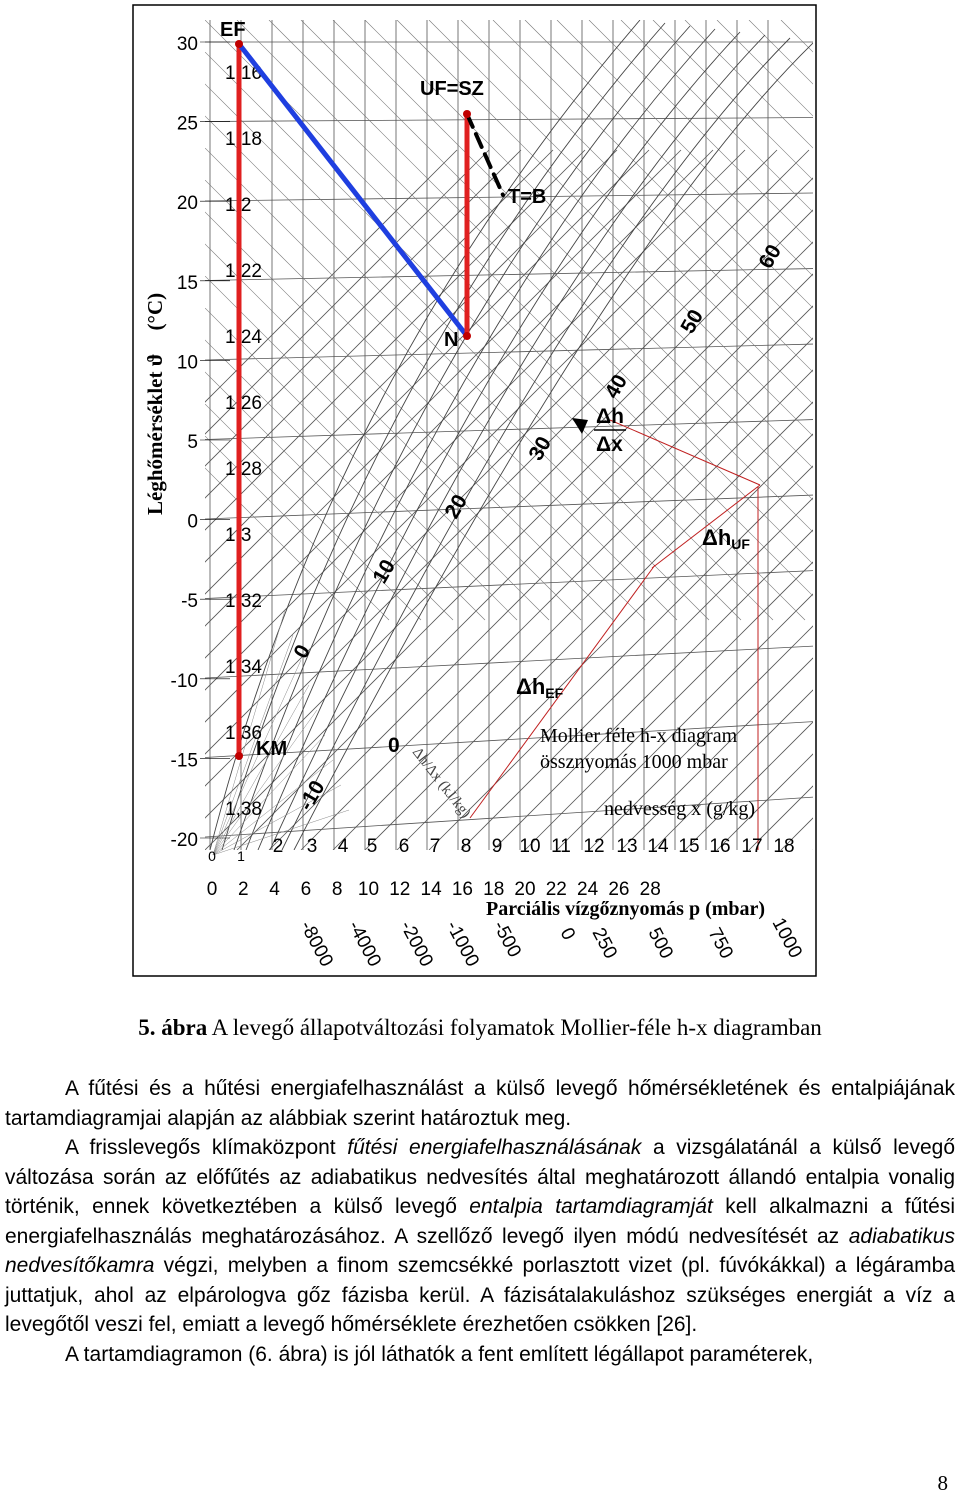  Describe the element at coordinates (609, 444) in the screenshot. I see `ratio-denominator: Δx` at that location.